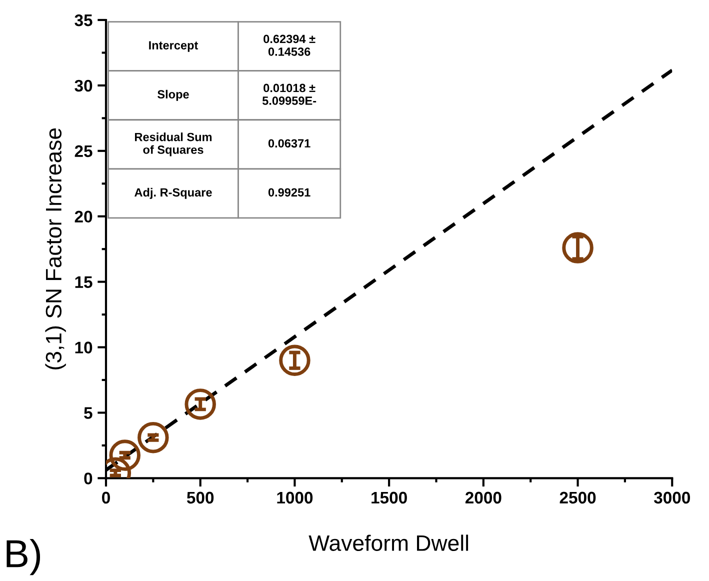  What do you see at coordinates (88, 413) in the screenshot?
I see `y-tick-label: 5` at bounding box center [88, 413].